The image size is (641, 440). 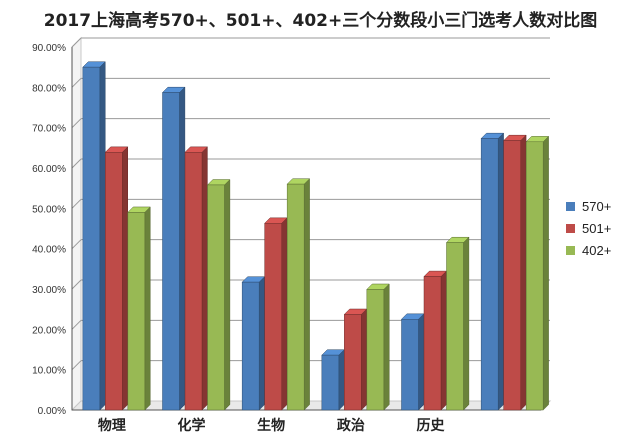 I want to click on y-tick-label: 70.00%, so click(x=49, y=129).